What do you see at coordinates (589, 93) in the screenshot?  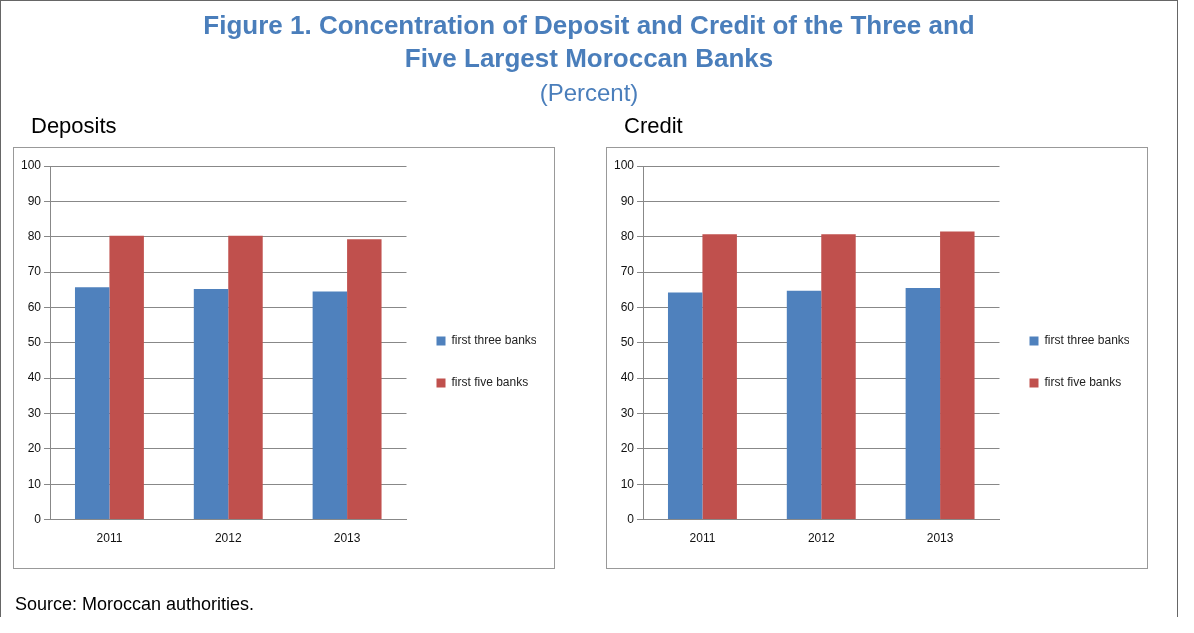 I see `text: (Percent)` at bounding box center [589, 93].